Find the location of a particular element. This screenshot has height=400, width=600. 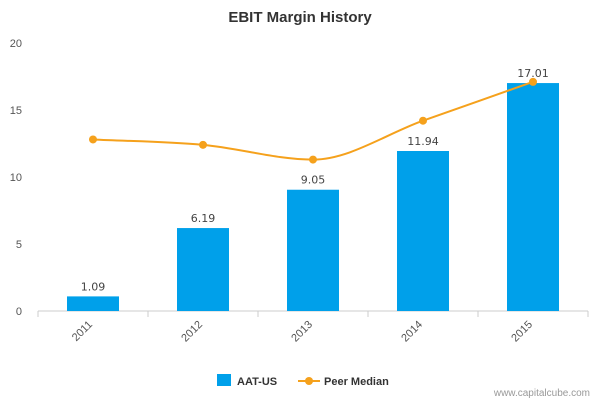

x-tick-label: 2012 is located at coordinates (192, 332).